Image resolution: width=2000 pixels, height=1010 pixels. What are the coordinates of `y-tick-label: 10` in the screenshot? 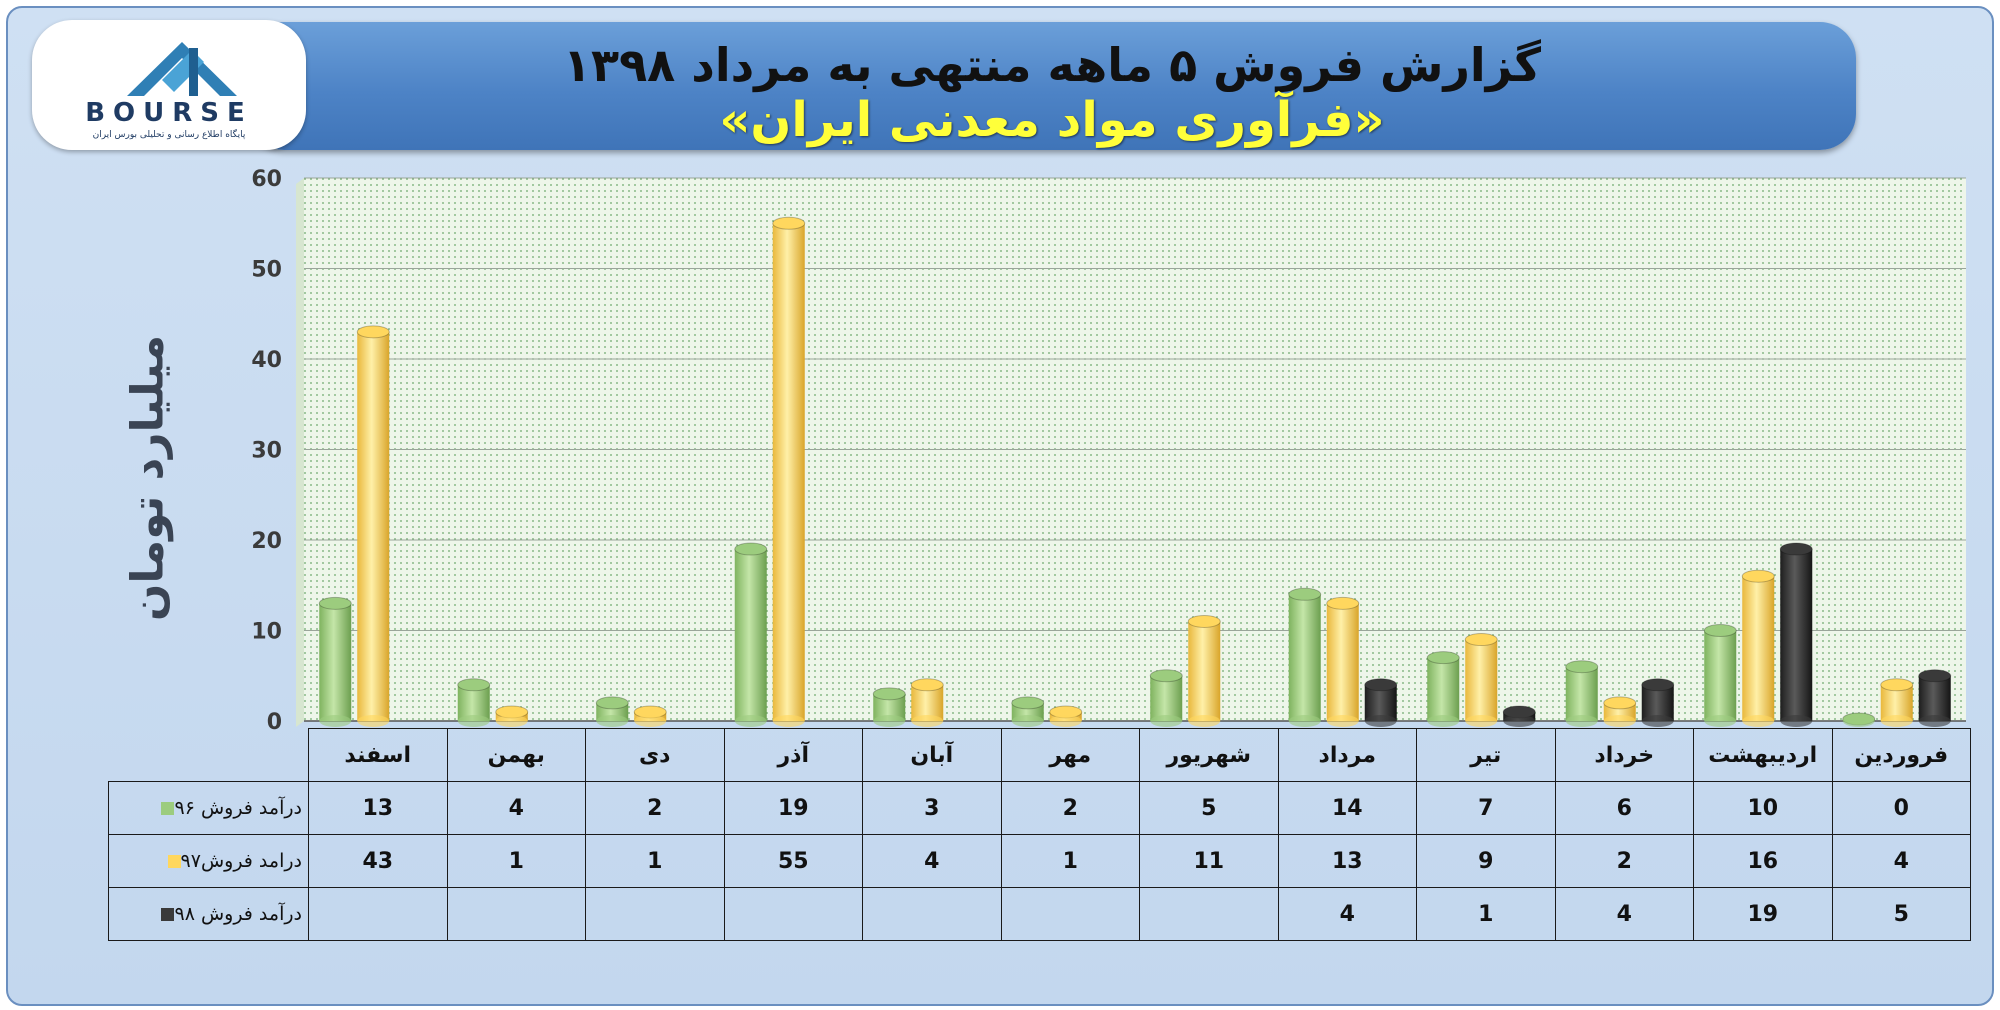 It's located at (266, 632).